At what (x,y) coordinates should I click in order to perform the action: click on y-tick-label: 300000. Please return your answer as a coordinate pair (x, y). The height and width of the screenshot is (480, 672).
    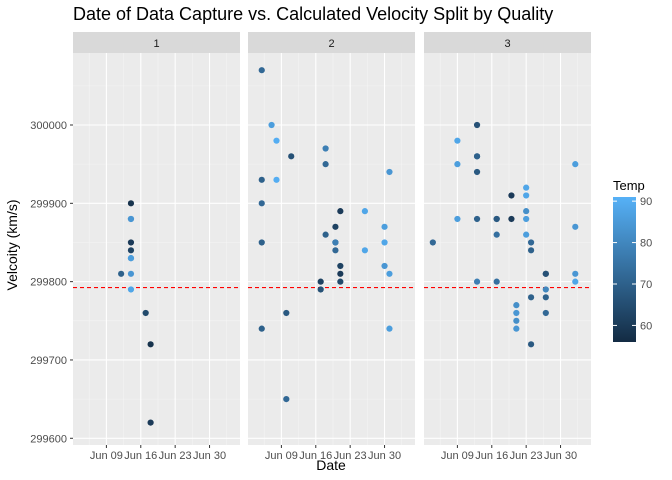
    Looking at the image, I should click on (48, 126).